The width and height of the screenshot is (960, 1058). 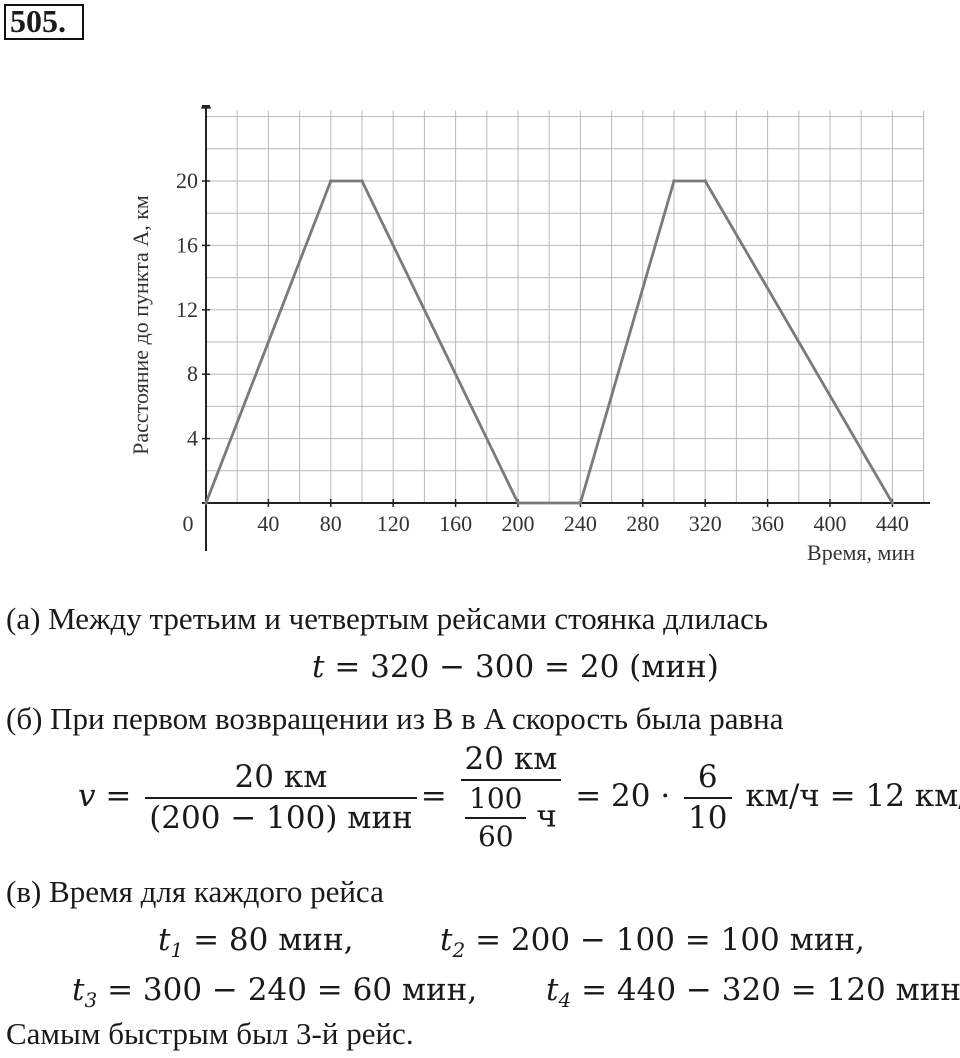 What do you see at coordinates (770, 990) in the screenshot?
I see `t4-value: = 440 − 320 = 120 мин` at bounding box center [770, 990].